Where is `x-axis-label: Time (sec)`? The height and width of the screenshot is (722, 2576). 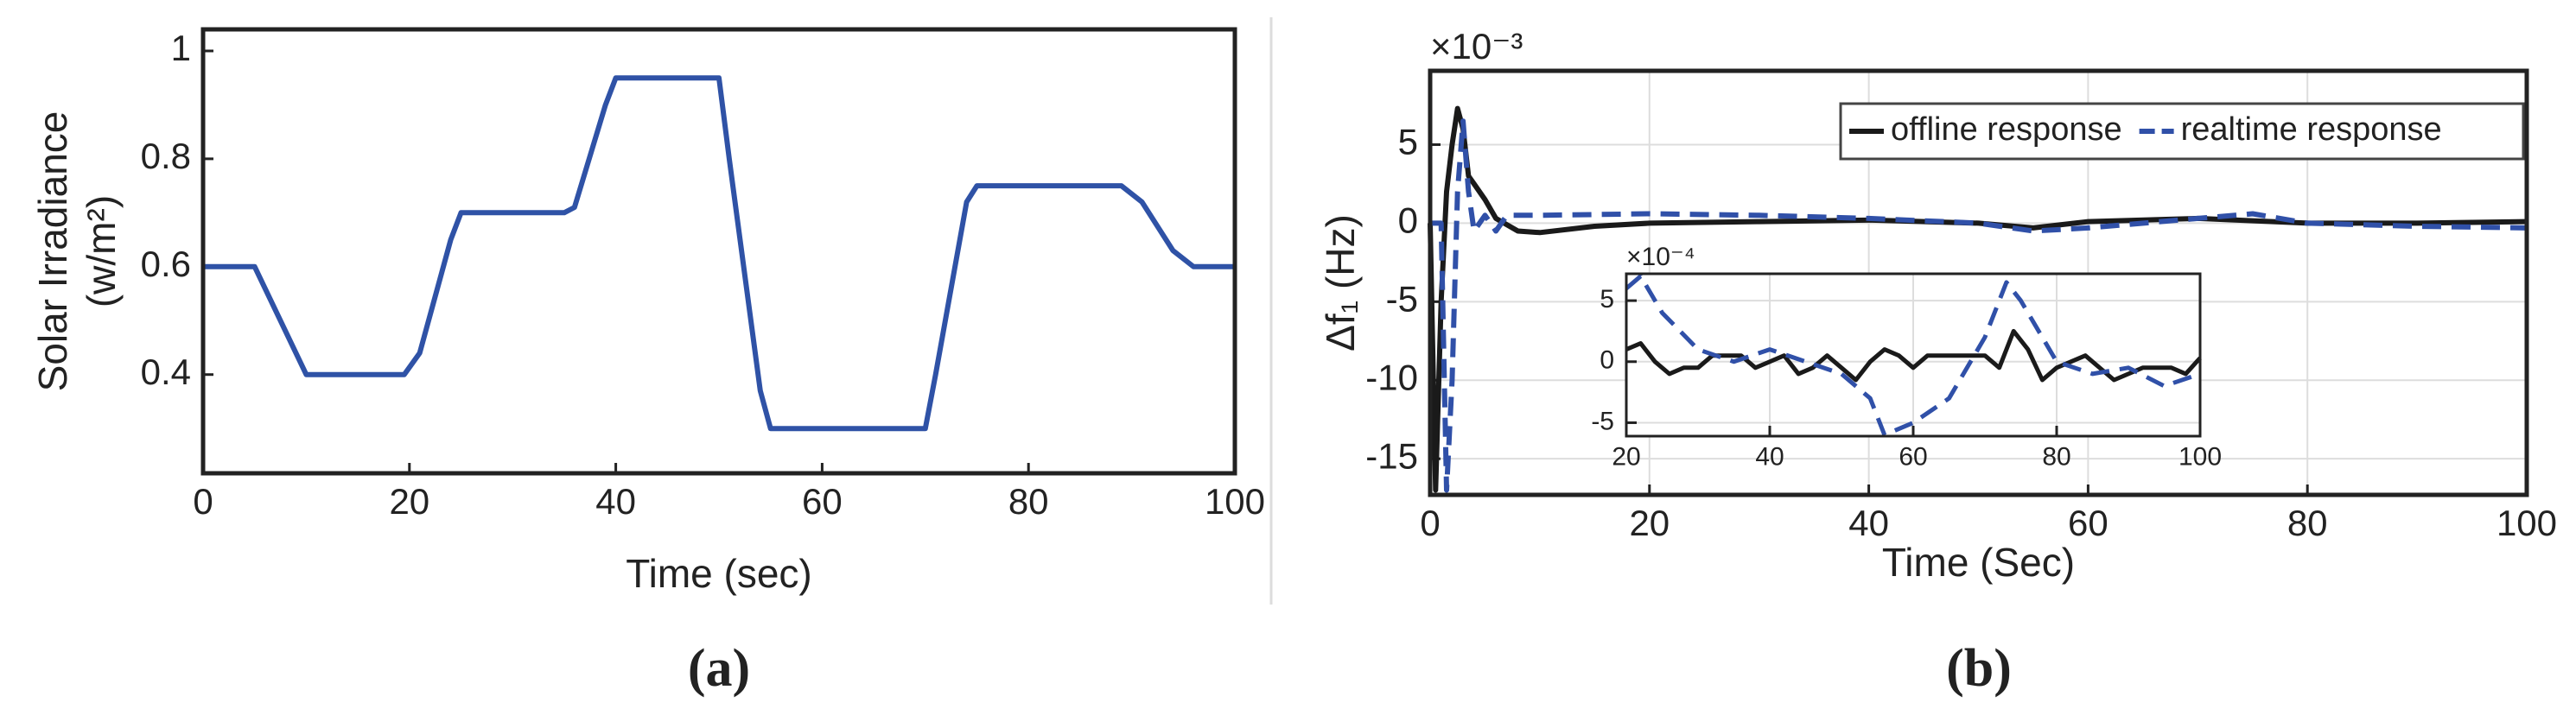 x-axis-label: Time (sec) is located at coordinates (719, 573).